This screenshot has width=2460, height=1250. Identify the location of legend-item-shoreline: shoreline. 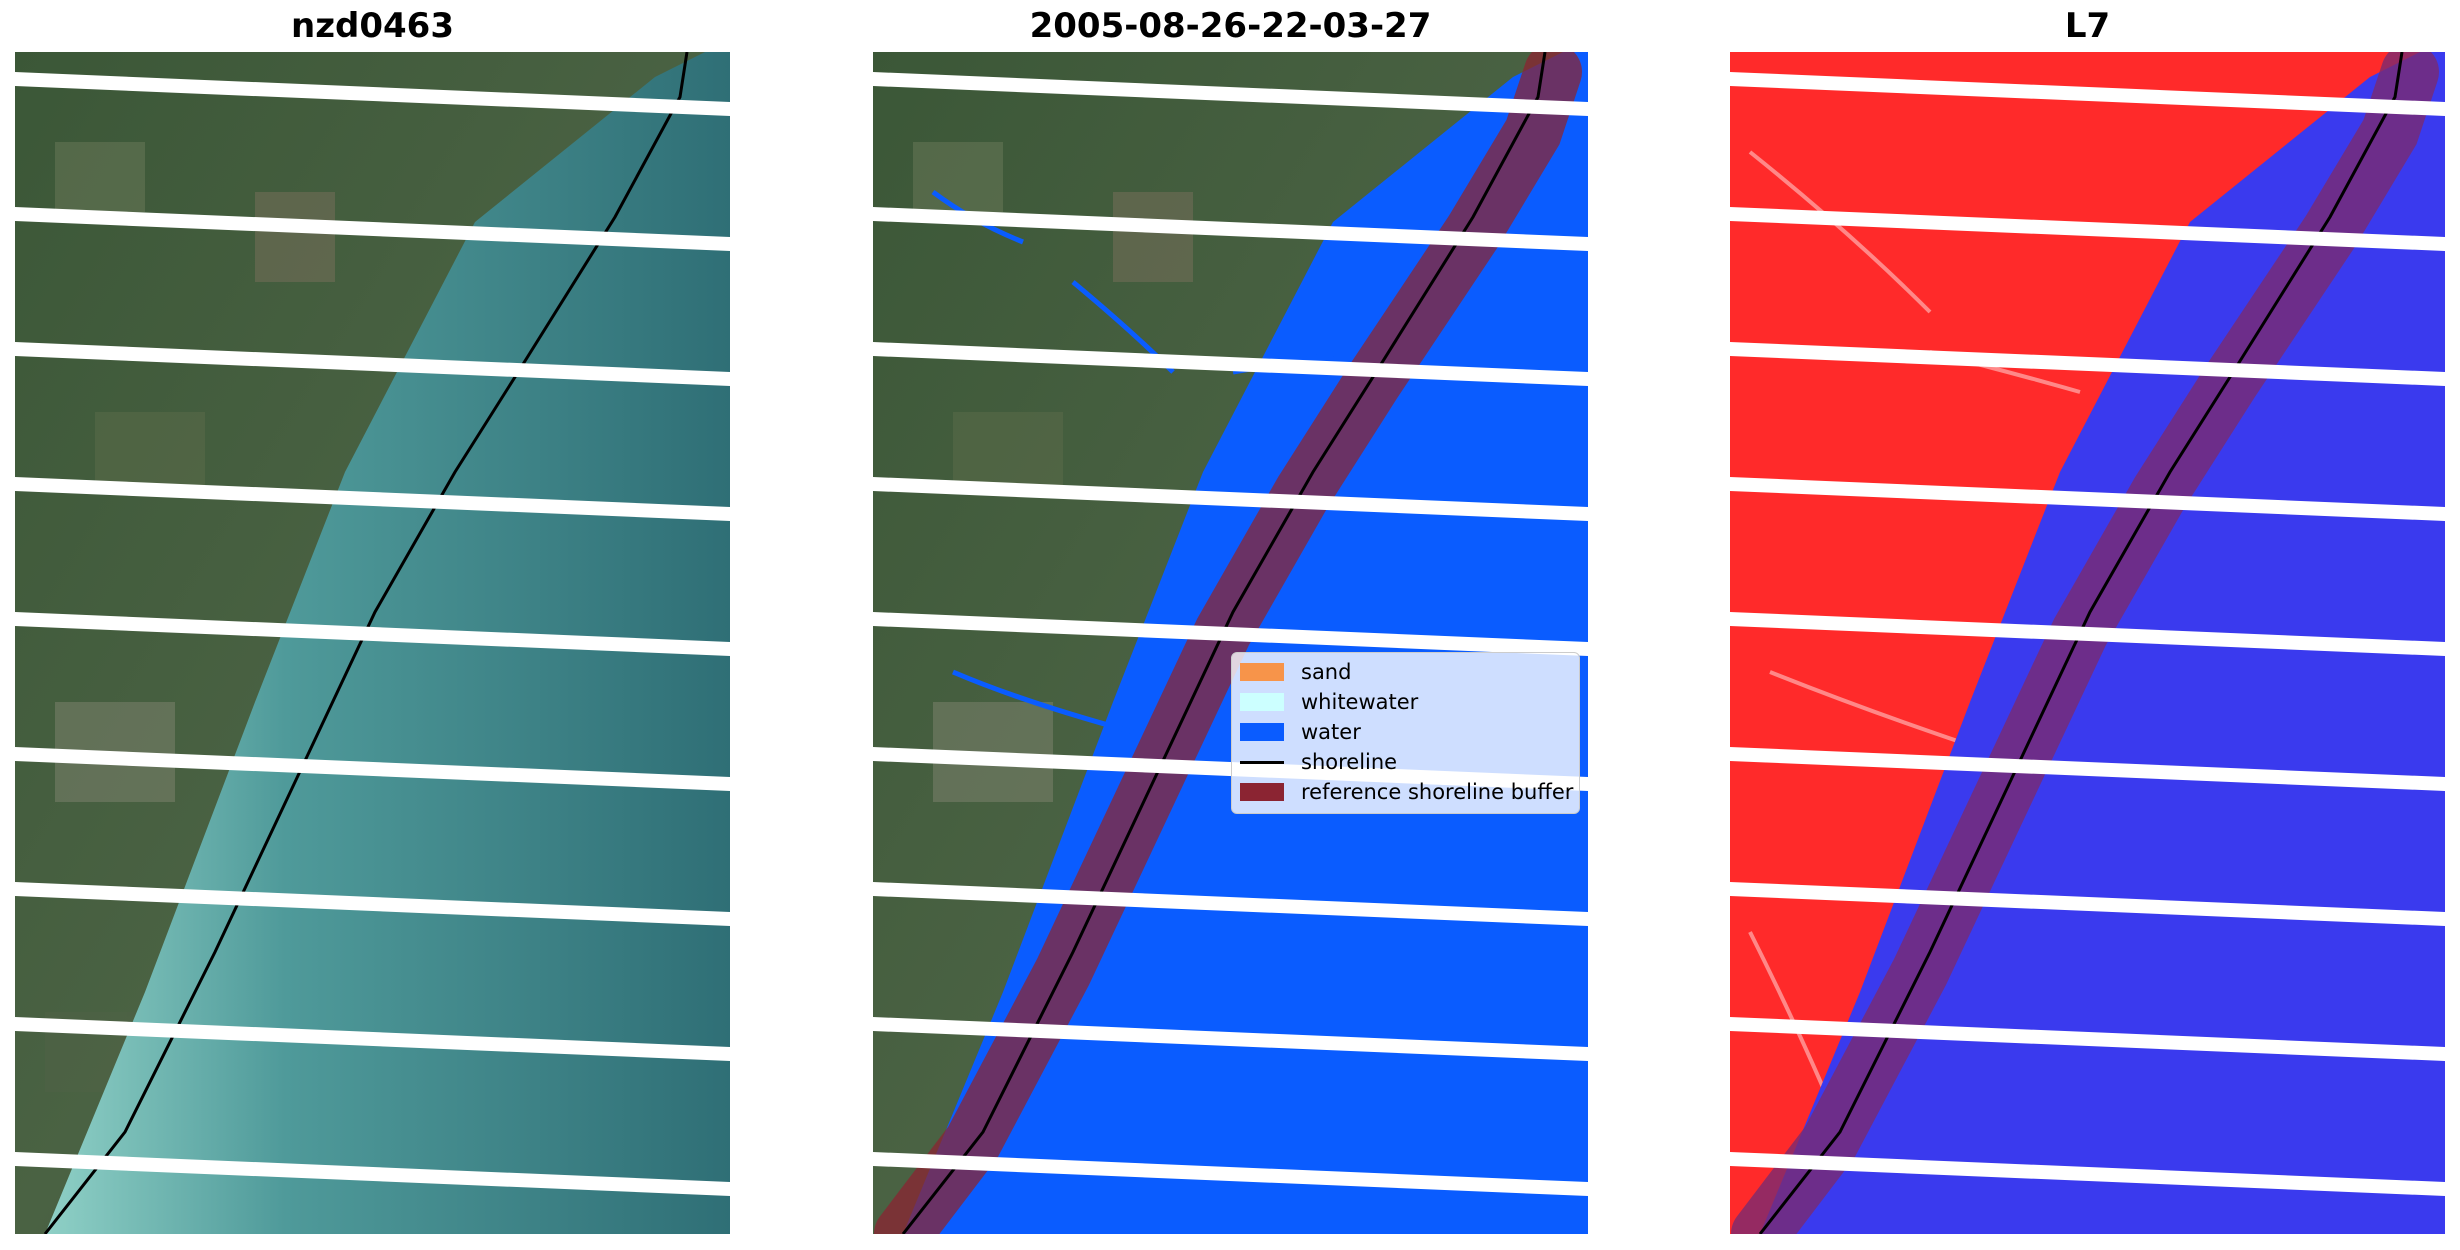
(1318, 762).